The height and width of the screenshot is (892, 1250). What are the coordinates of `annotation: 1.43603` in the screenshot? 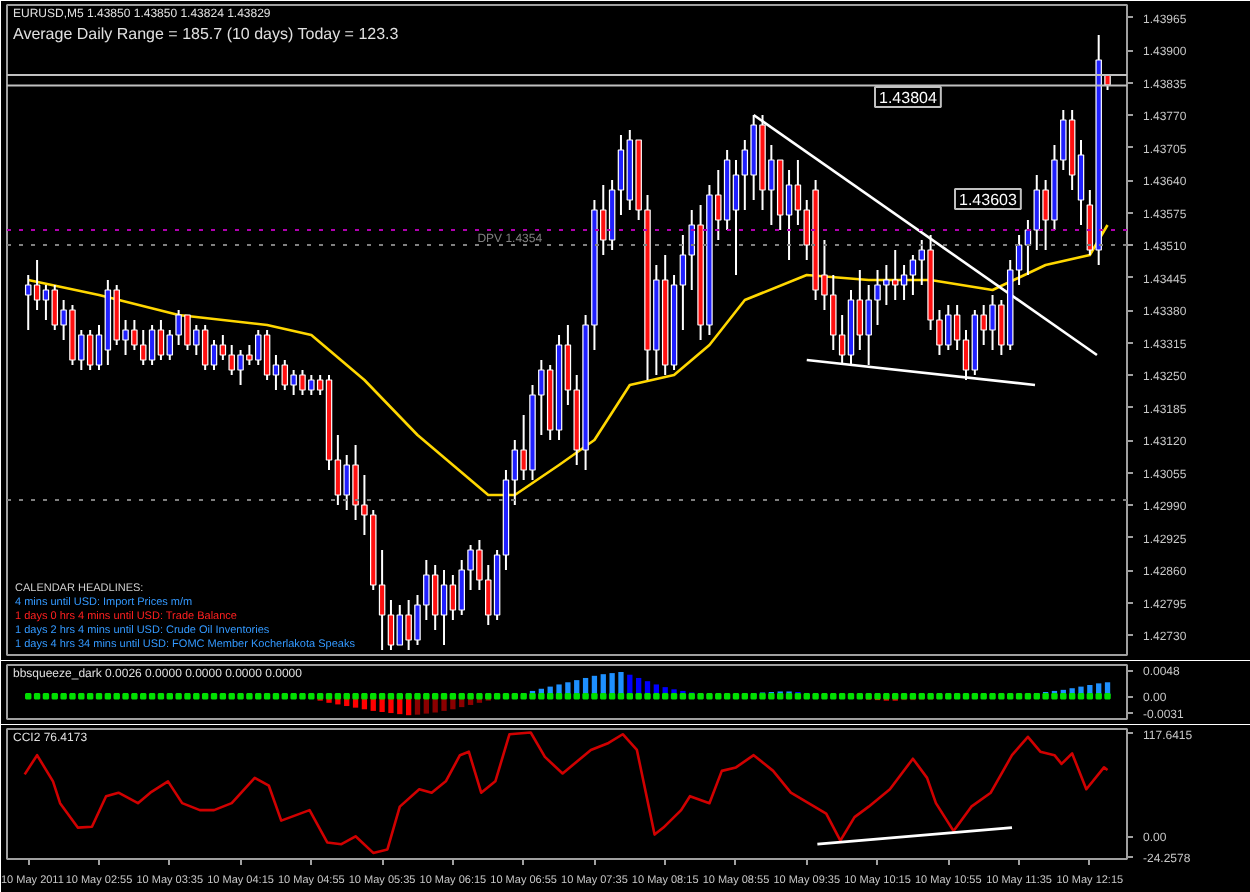 It's located at (988, 200).